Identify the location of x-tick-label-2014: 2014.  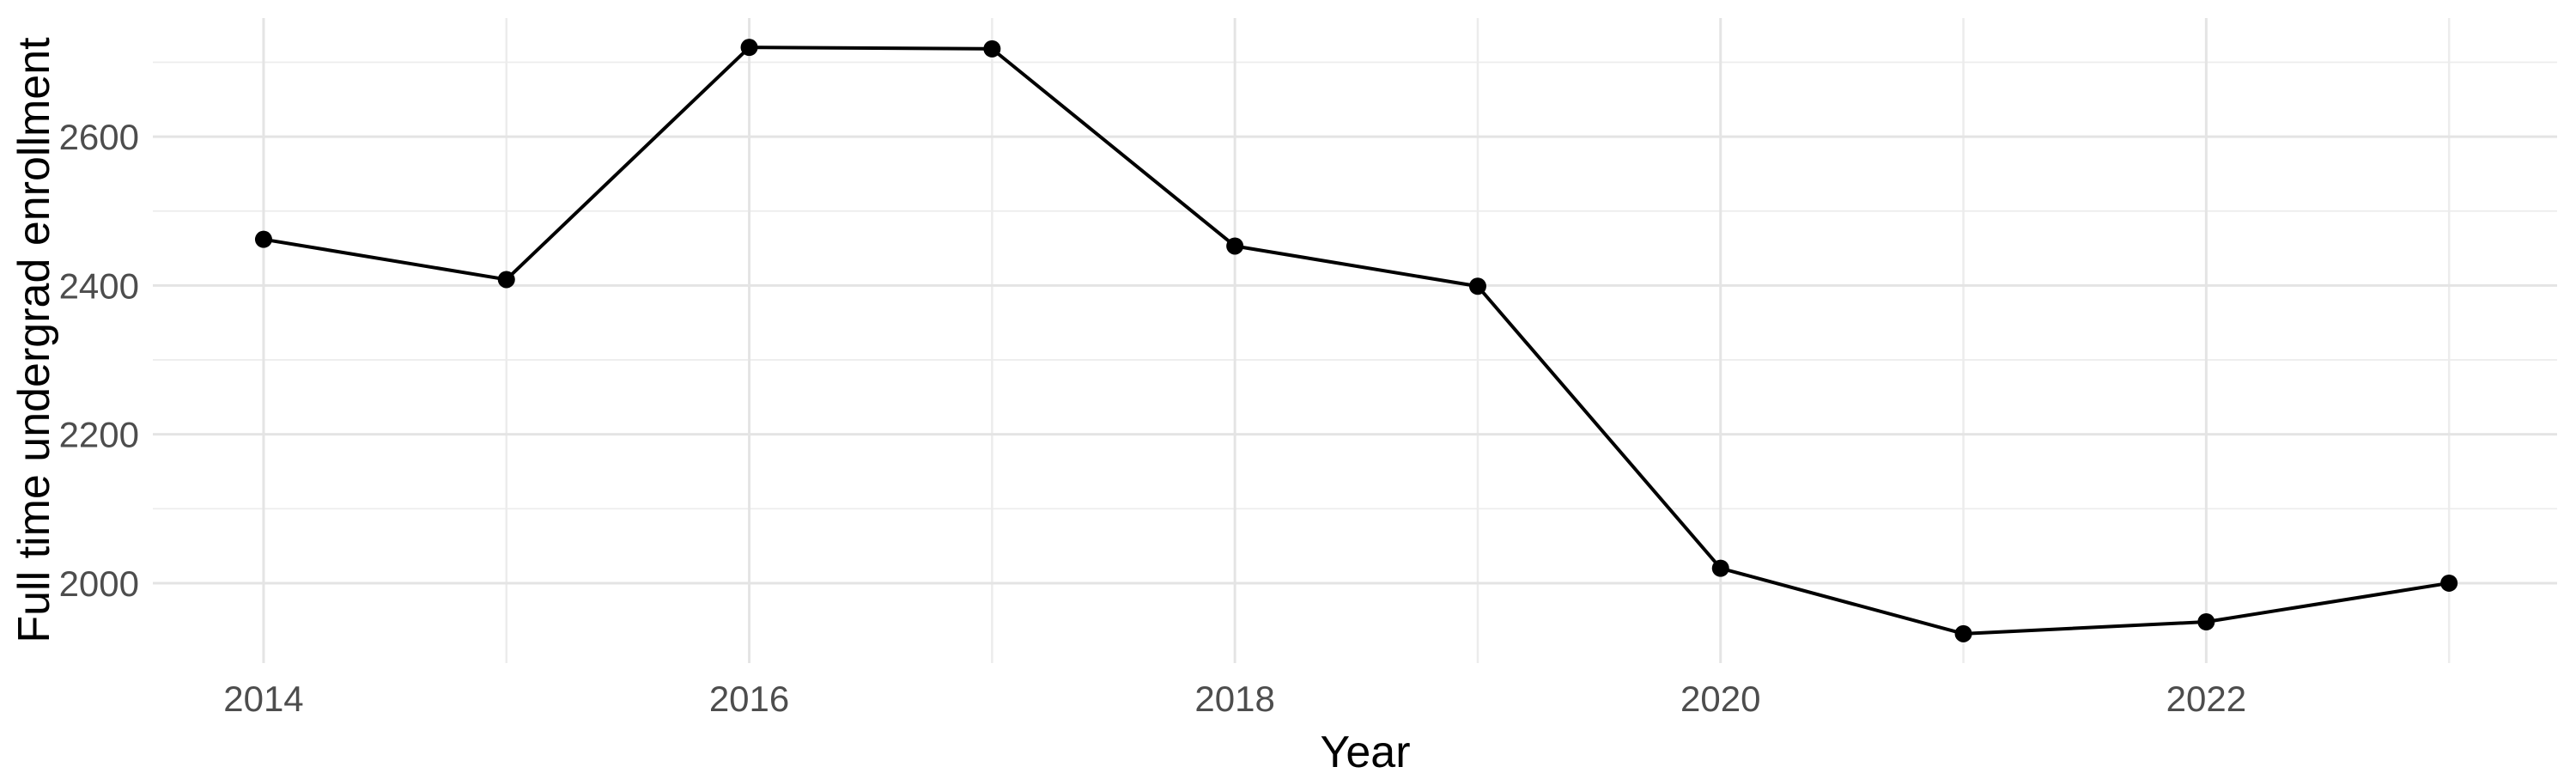
(263, 699).